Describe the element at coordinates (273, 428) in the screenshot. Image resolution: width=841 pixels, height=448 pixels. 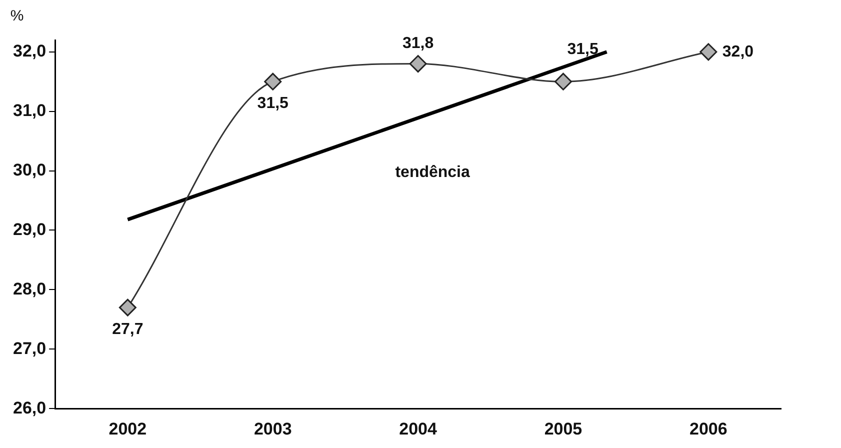
I see `x-tick-label: 2003` at that location.